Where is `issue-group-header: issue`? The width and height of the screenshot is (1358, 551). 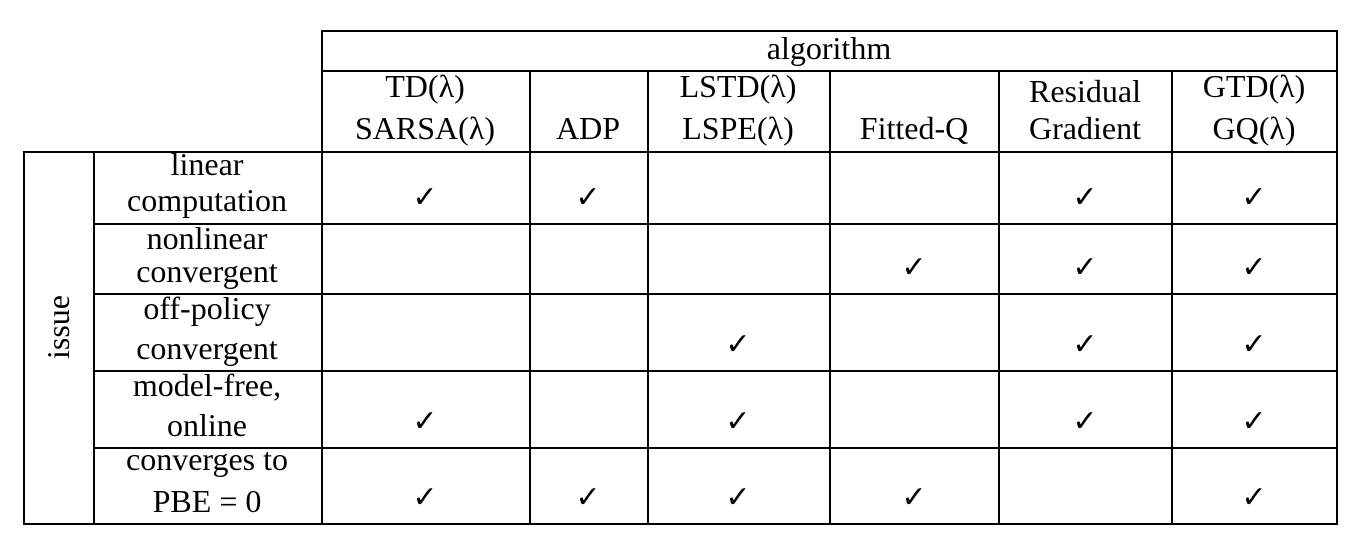
issue-group-header: issue is located at coordinates (58, 327).